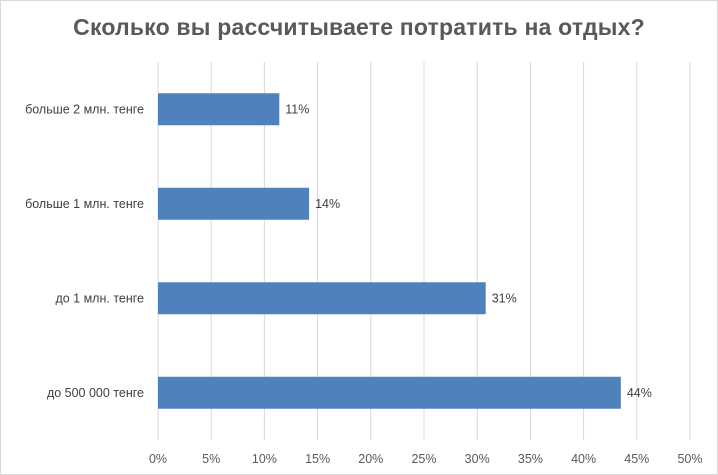  I want to click on x-tick-label: 5%, so click(211, 459).